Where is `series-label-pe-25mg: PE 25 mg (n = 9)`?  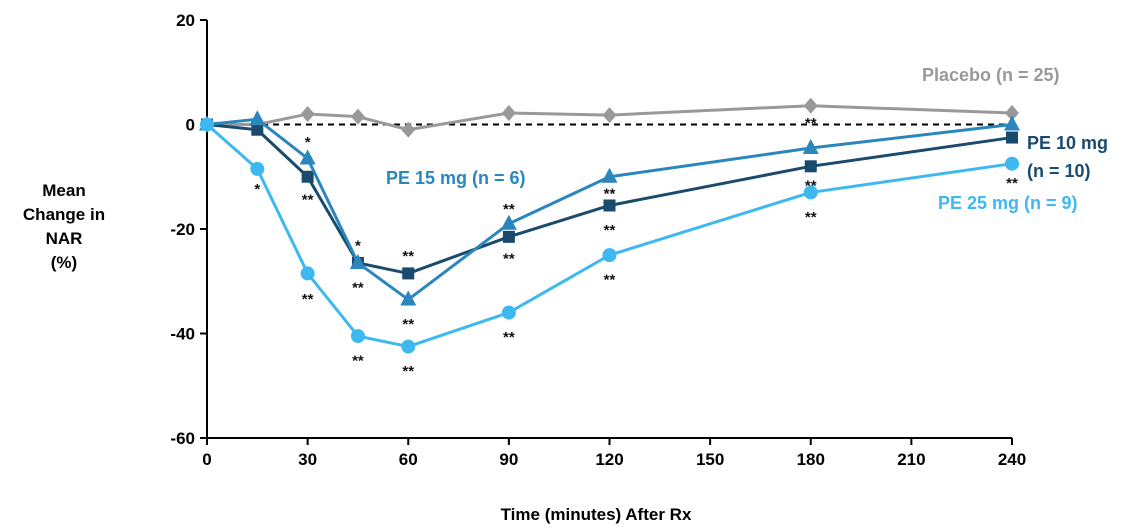
series-label-pe-25mg: PE 25 mg (n = 9) is located at coordinates (1008, 203).